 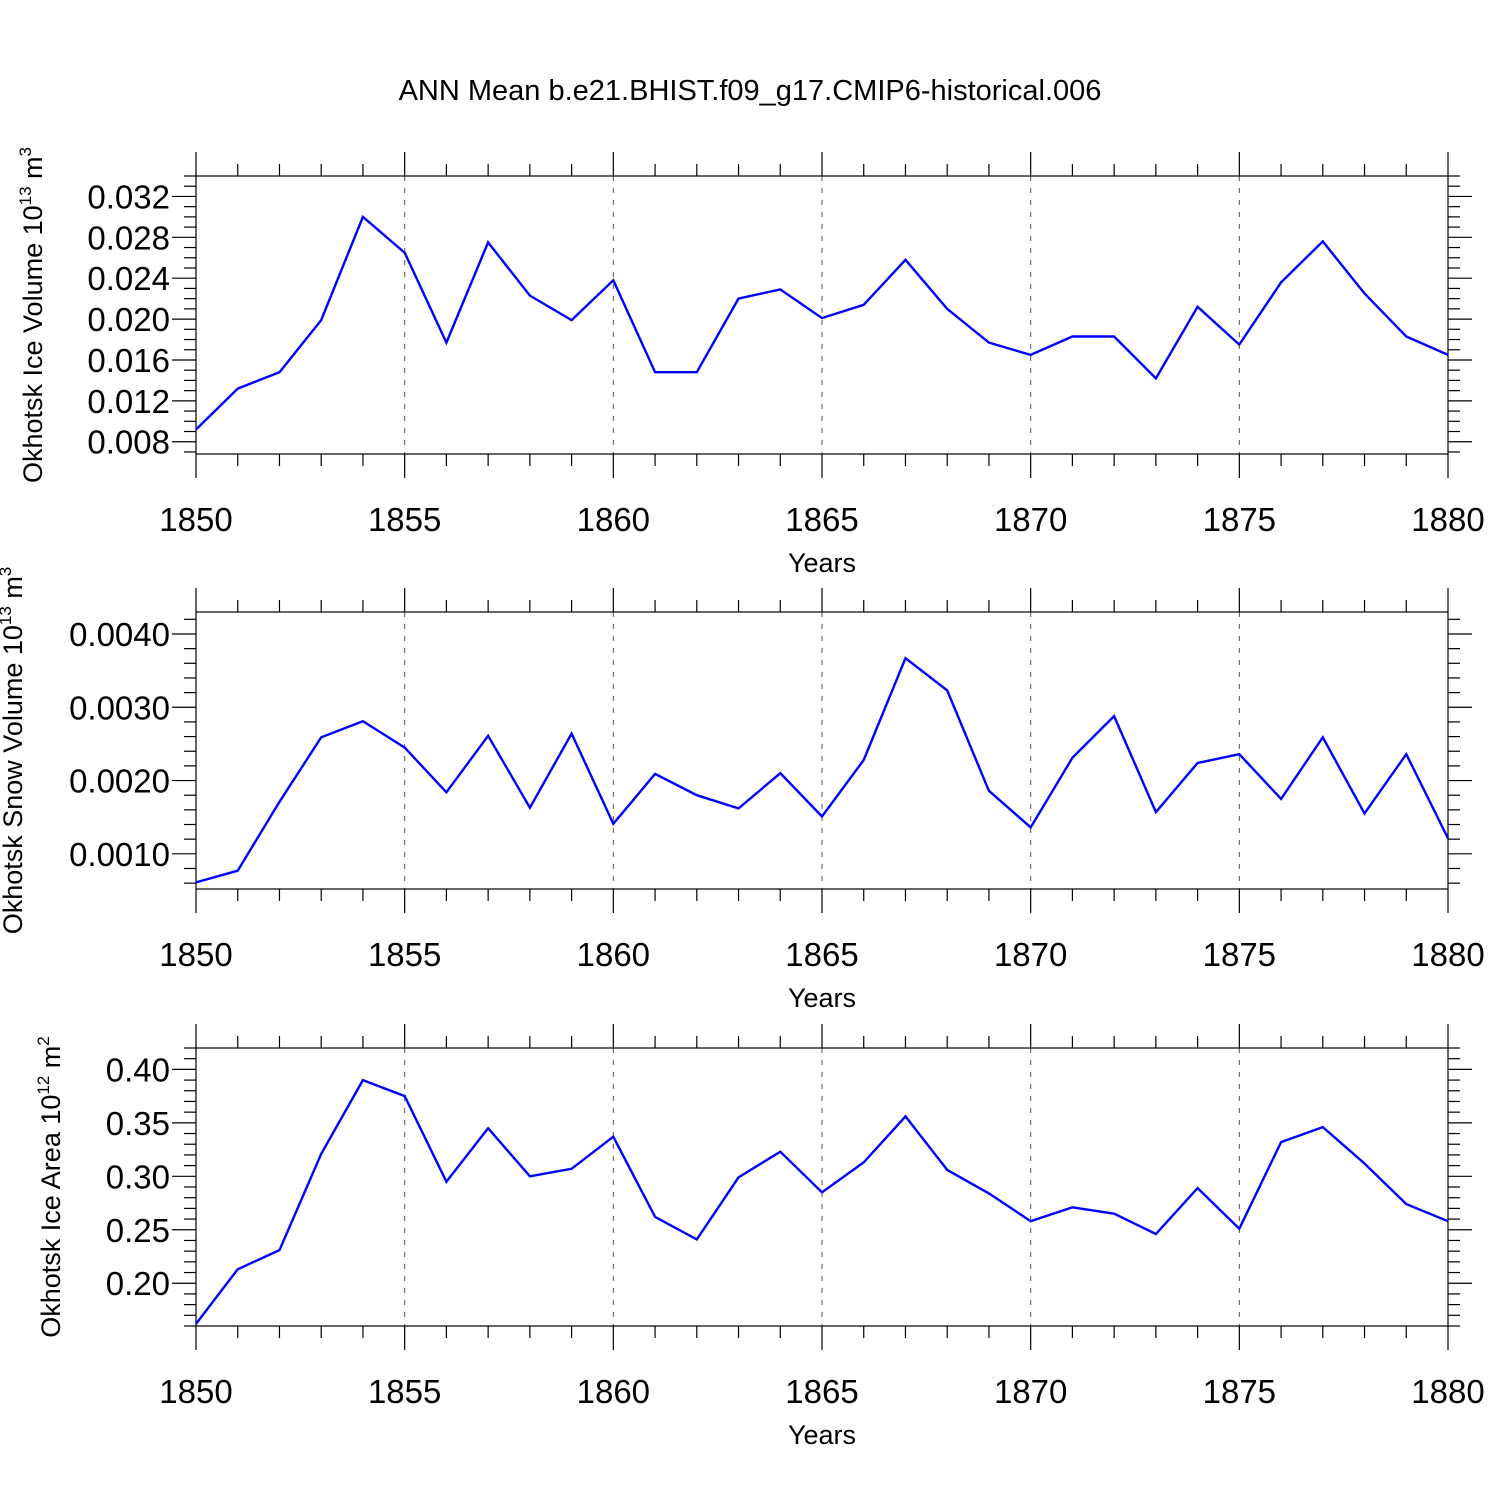 I want to click on y-tick-label: 0.008, so click(x=128, y=442).